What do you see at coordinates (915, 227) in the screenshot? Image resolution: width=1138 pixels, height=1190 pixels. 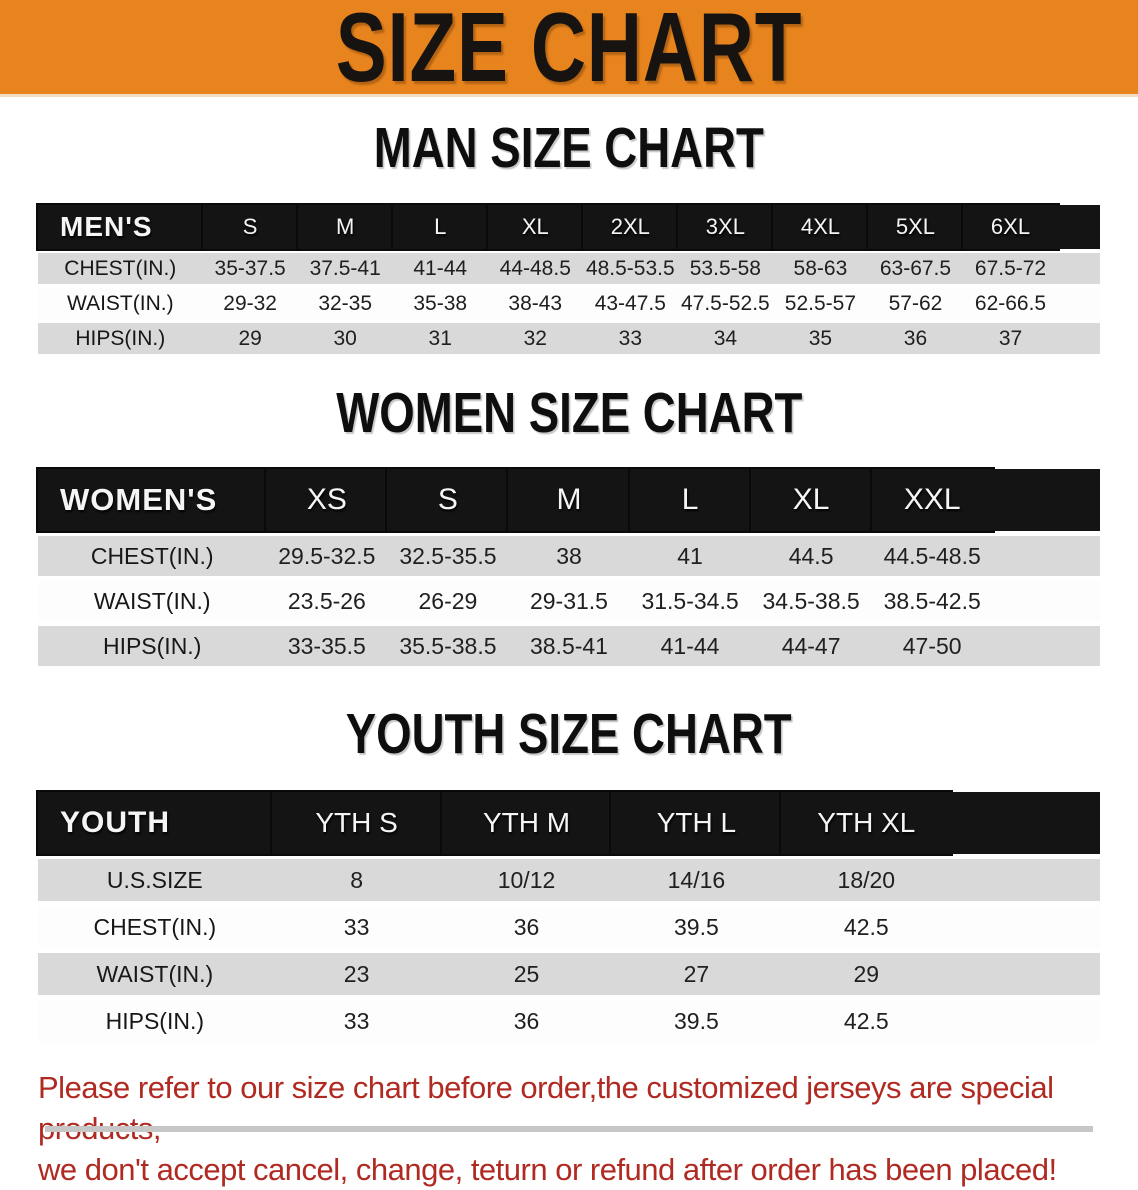 I see `men-size-header-5xl: 5XL` at bounding box center [915, 227].